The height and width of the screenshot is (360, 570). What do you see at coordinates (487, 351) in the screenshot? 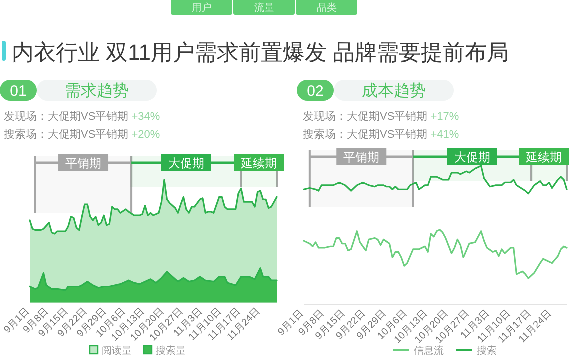
I see `legend-label: 搜索` at bounding box center [487, 351].